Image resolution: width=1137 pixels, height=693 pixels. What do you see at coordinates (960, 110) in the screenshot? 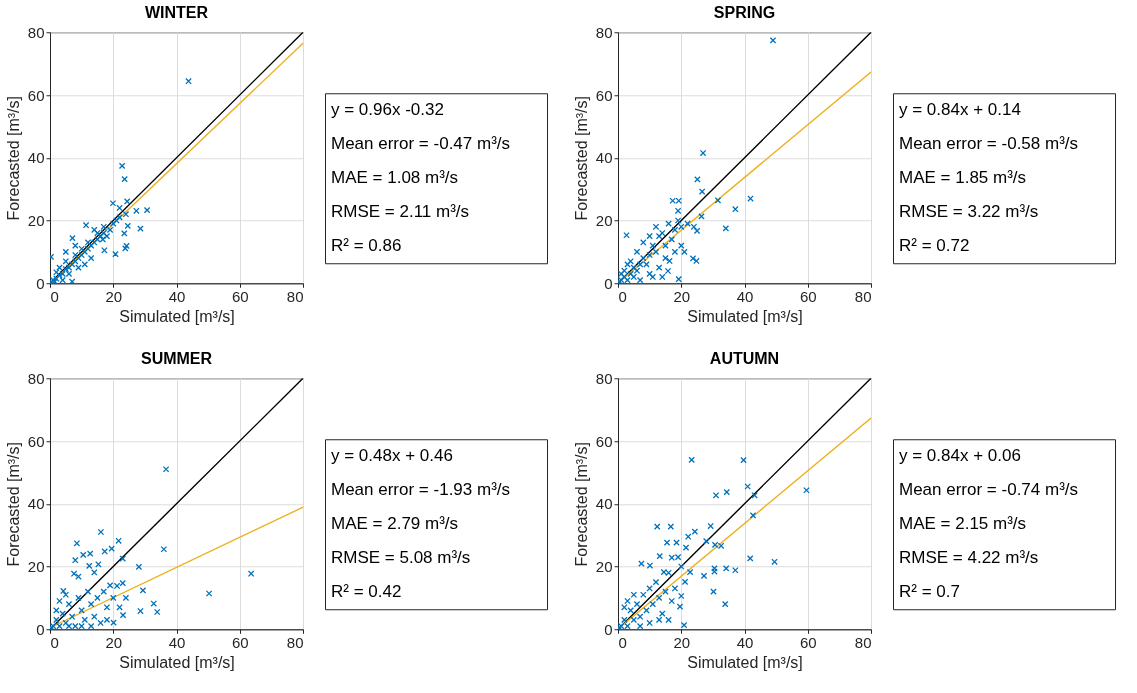
I see `text: y = 0.84x + 0.14` at bounding box center [960, 110].